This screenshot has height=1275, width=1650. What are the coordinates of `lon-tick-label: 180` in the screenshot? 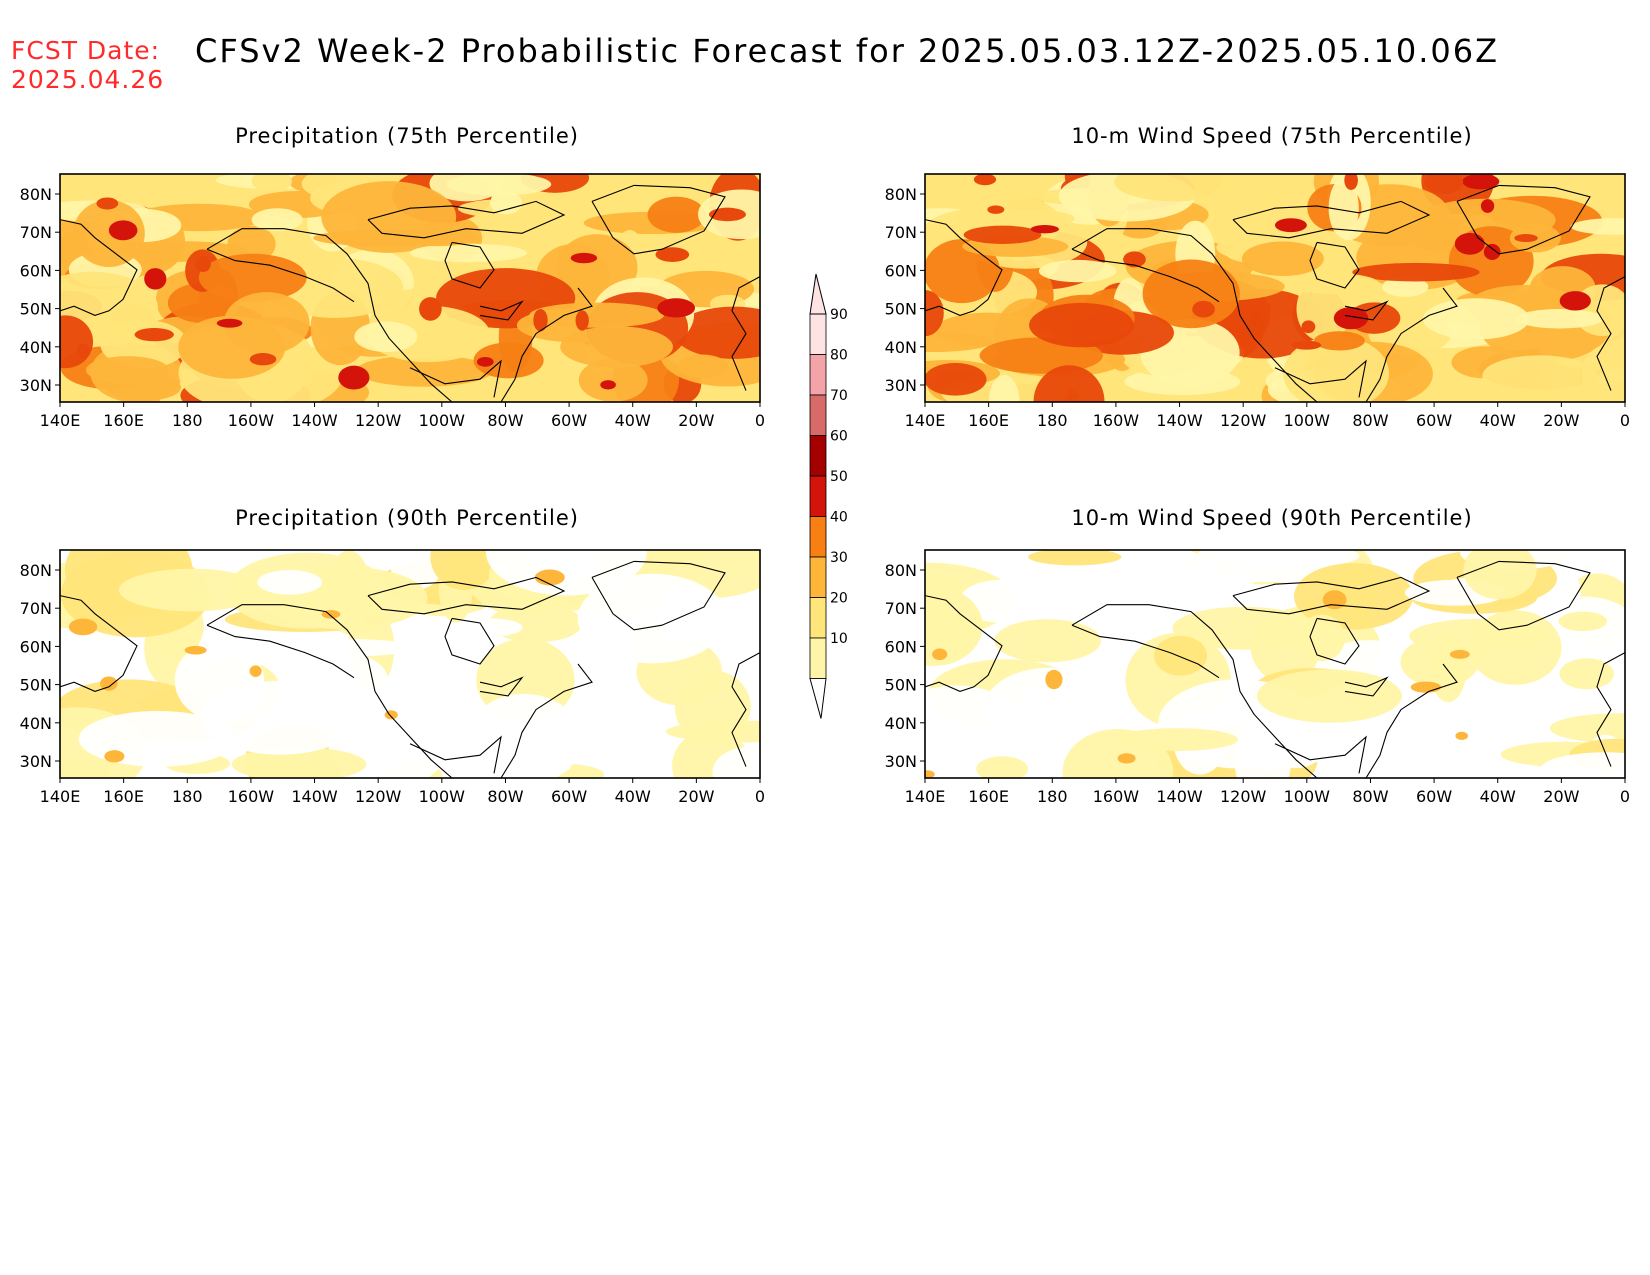 It's located at (187, 796).